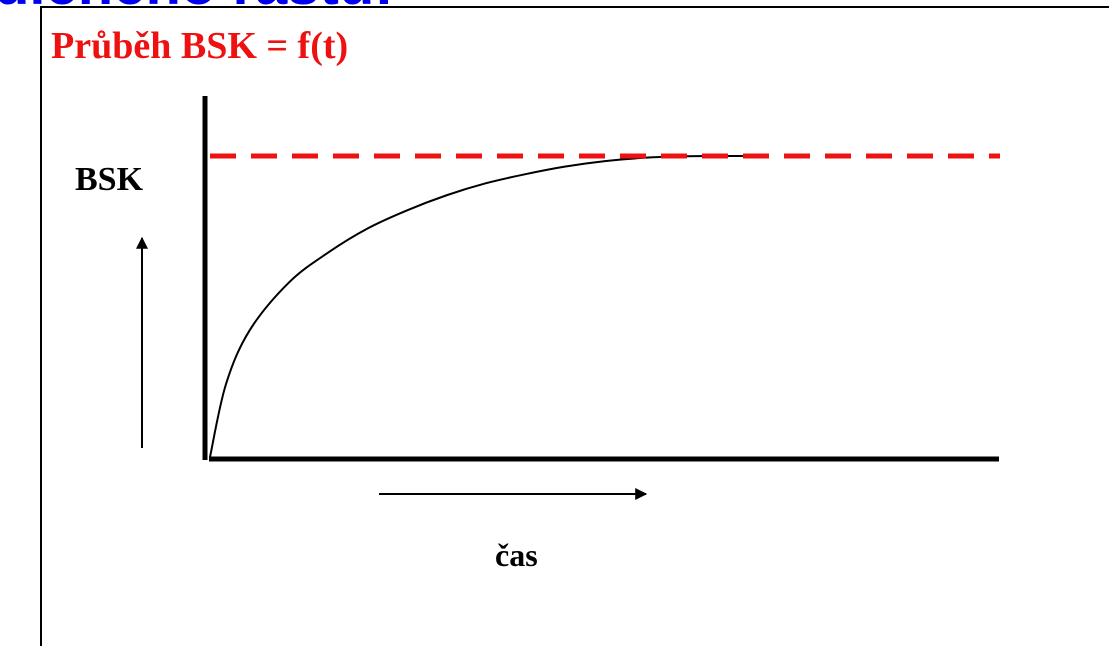 The width and height of the screenshot is (1109, 646). Describe the element at coordinates (200, 46) in the screenshot. I see `chart-title: Průběh BSK = f(t)` at that location.